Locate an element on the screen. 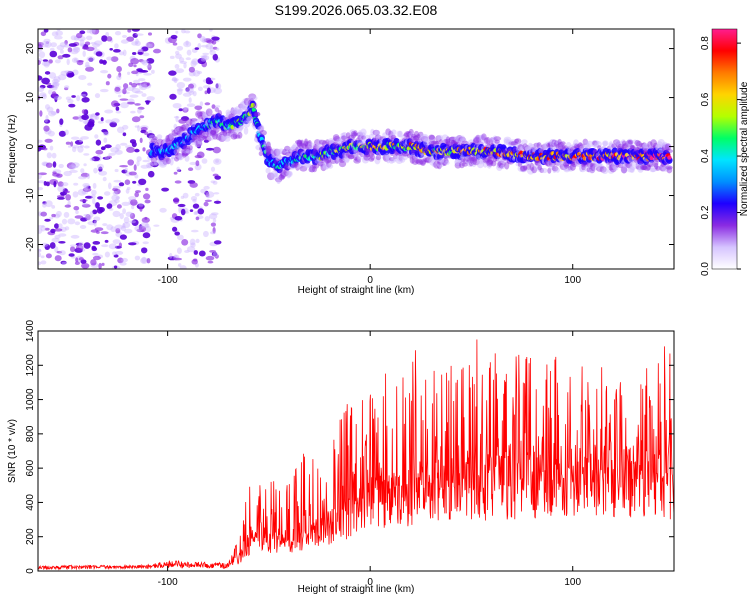 The width and height of the screenshot is (750, 600). spectrogram-y-tick-label: 20 is located at coordinates (30, 49).